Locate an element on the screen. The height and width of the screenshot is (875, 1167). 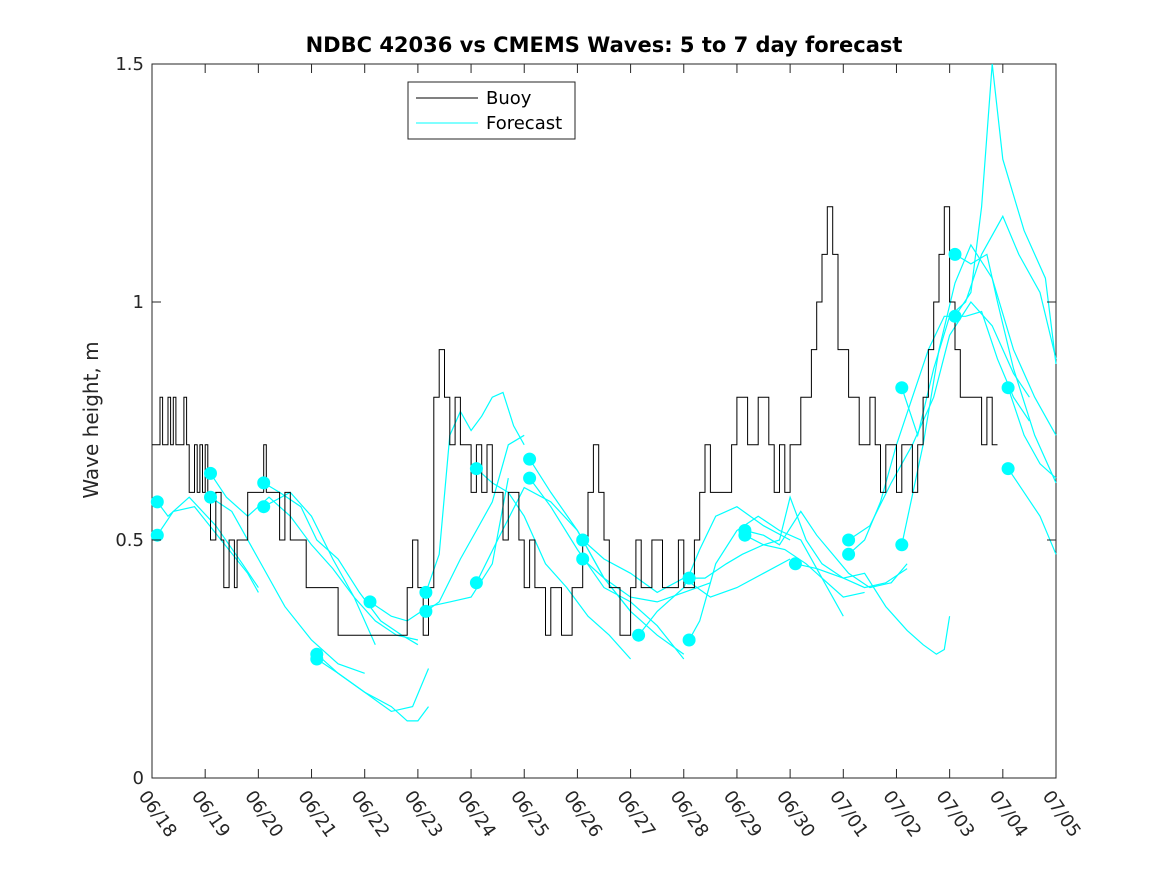
legend-box is located at coordinates (491, 110).